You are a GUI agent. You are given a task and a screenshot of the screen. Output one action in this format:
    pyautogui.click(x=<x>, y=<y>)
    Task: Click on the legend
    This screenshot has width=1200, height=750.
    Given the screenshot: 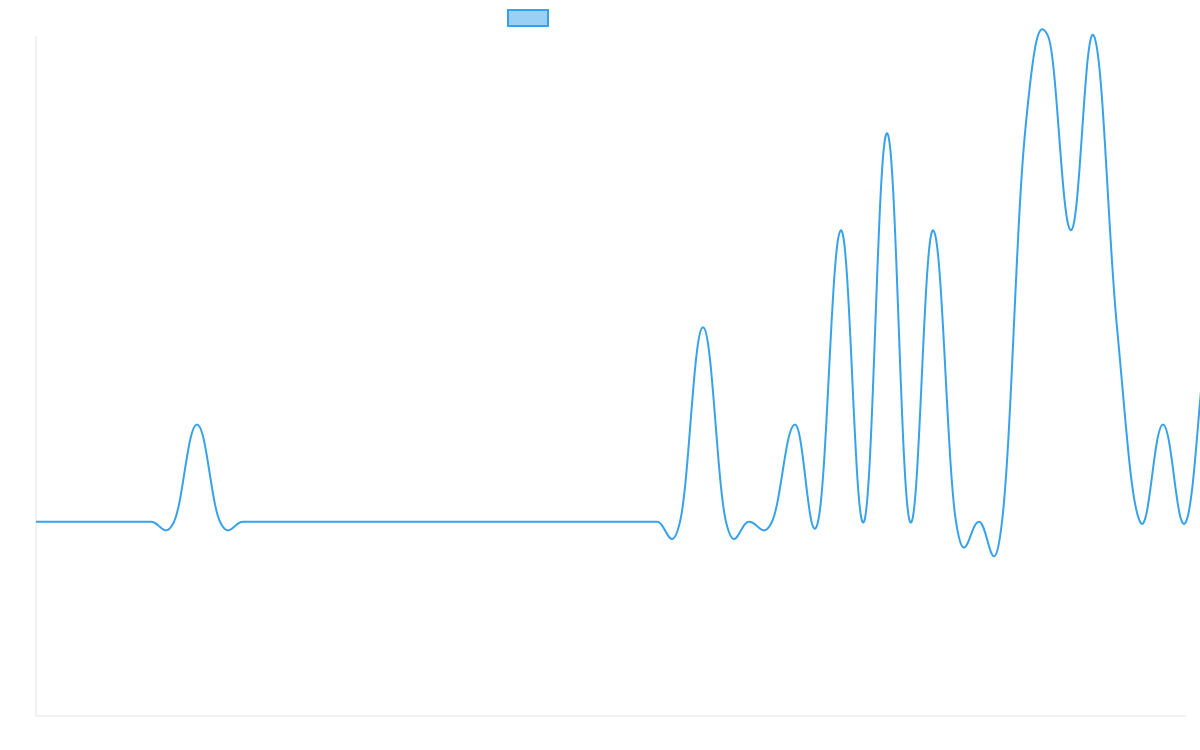 What is the action you would take?
    pyautogui.click(x=528, y=18)
    